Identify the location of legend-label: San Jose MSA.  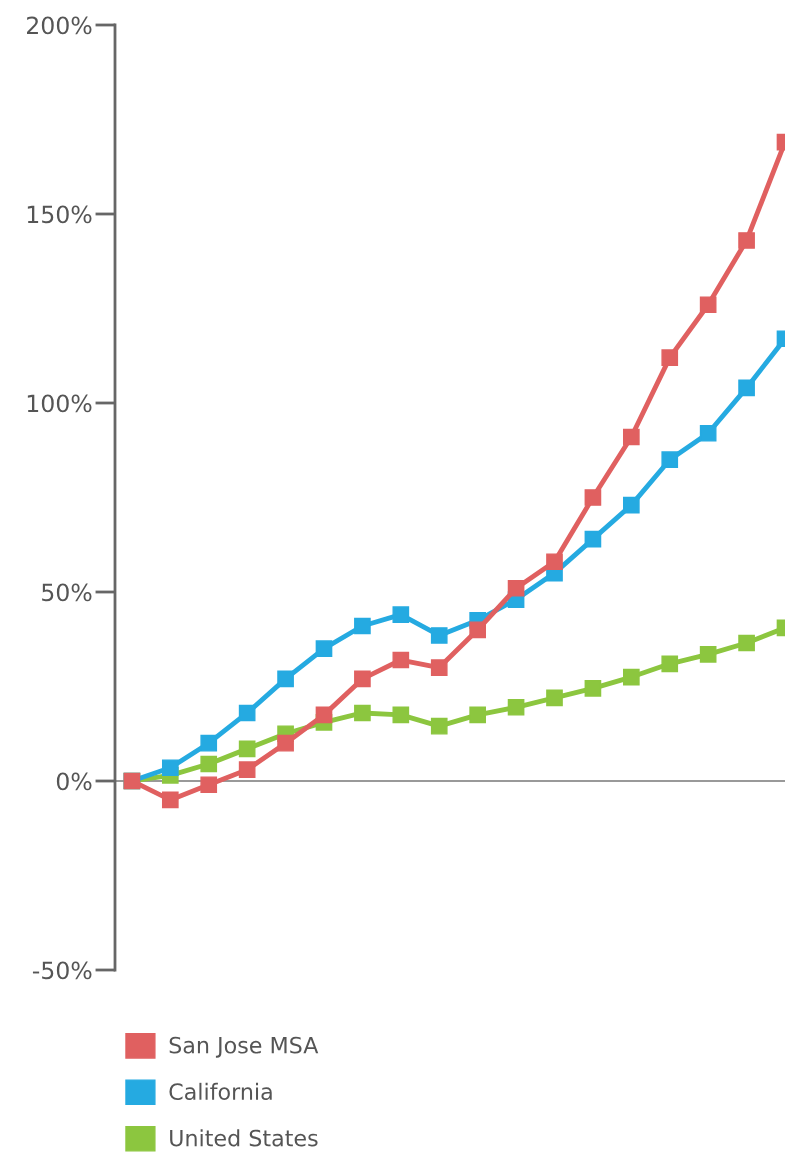
(244, 1047).